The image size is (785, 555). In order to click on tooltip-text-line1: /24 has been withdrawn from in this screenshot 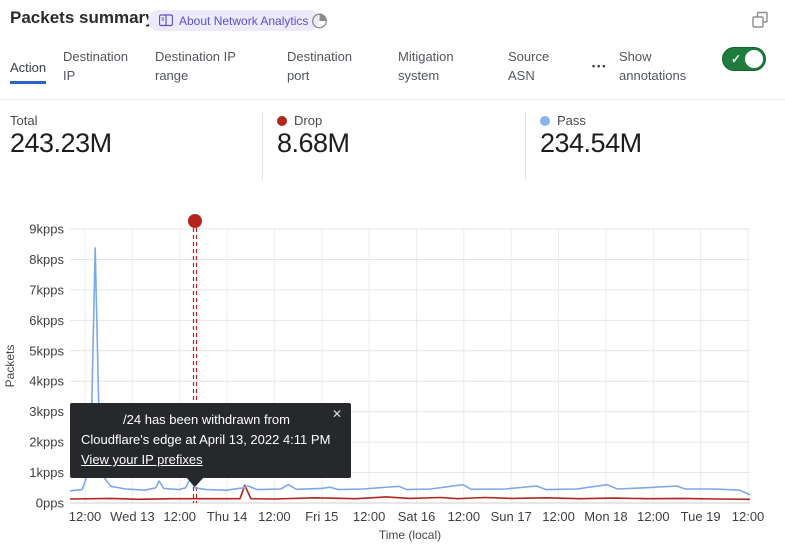, I will do `click(206, 419)`.